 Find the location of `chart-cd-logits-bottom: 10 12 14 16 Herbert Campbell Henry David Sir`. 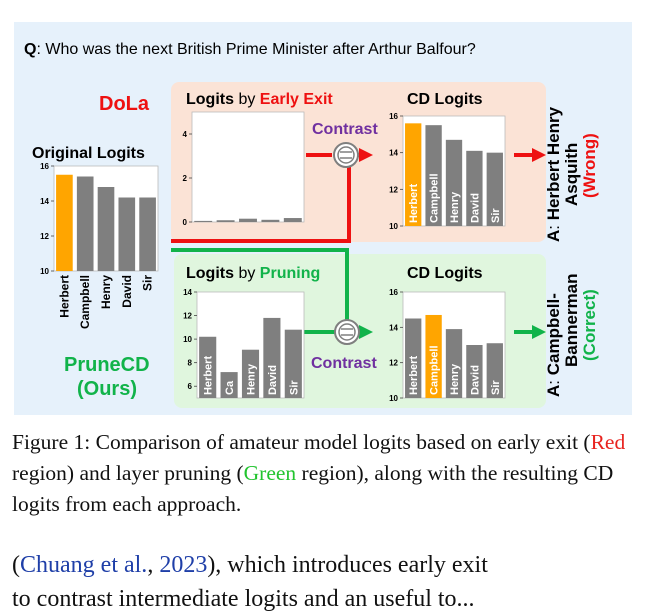

chart-cd-logits-bottom: 10 12 14 16 Herbert Campbell Henry David Sir is located at coordinates (447, 345).